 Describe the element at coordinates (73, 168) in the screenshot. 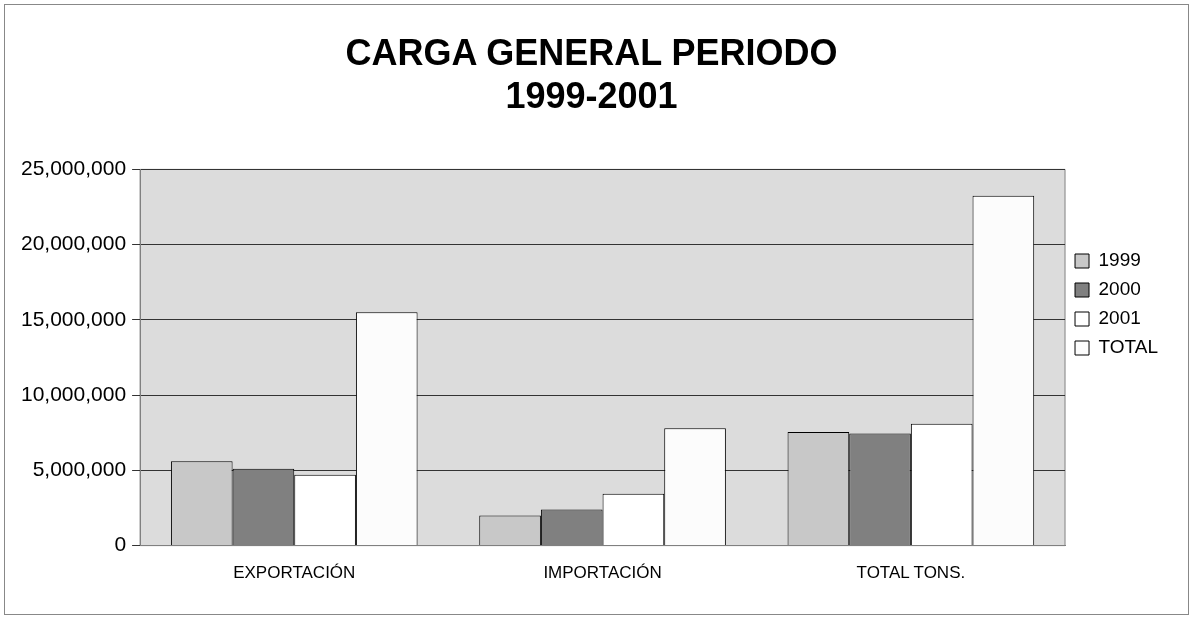

I see `y-tick-label: 25,000,000` at that location.